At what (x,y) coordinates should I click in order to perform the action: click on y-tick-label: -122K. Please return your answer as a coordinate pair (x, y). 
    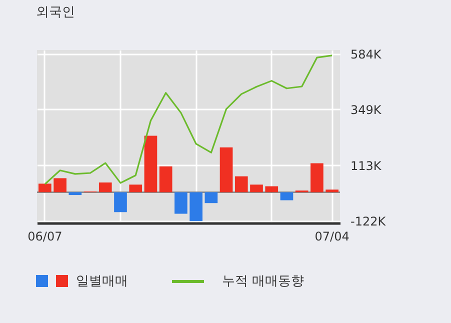
    Looking at the image, I should click on (368, 221).